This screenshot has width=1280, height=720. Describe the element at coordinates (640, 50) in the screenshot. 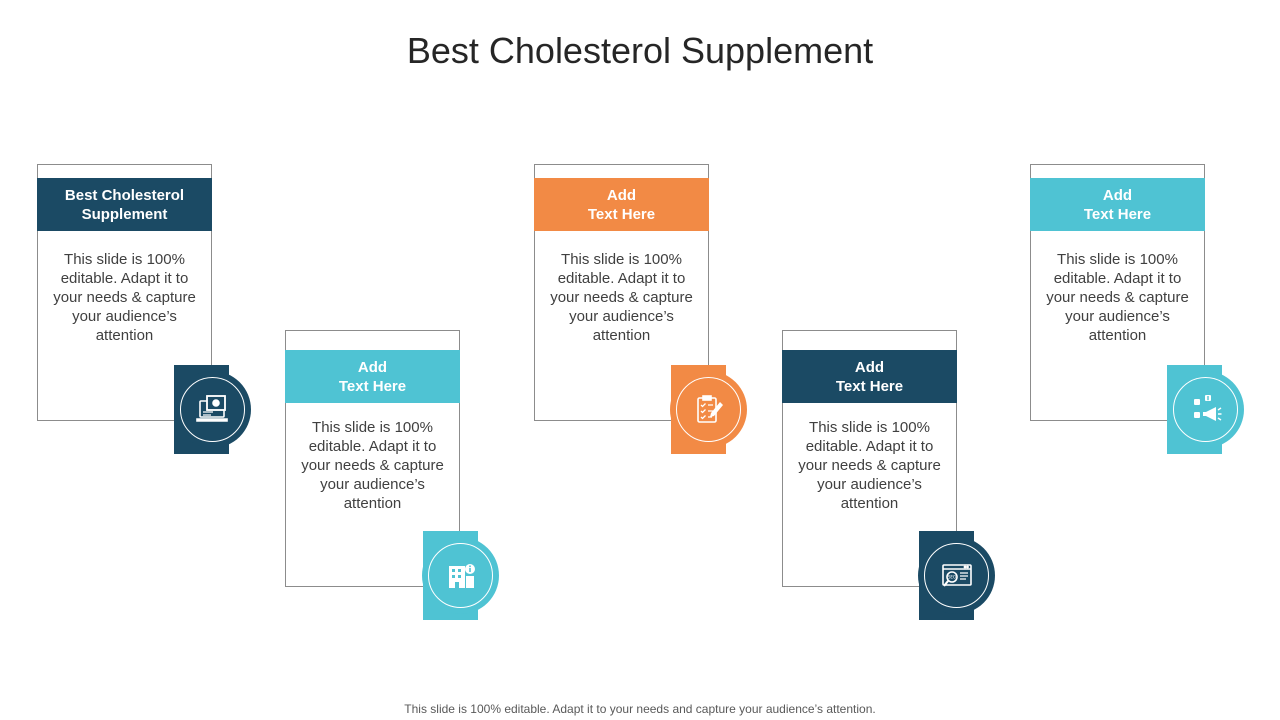

I see `slide-title: Best Cholesterol Supplement` at that location.